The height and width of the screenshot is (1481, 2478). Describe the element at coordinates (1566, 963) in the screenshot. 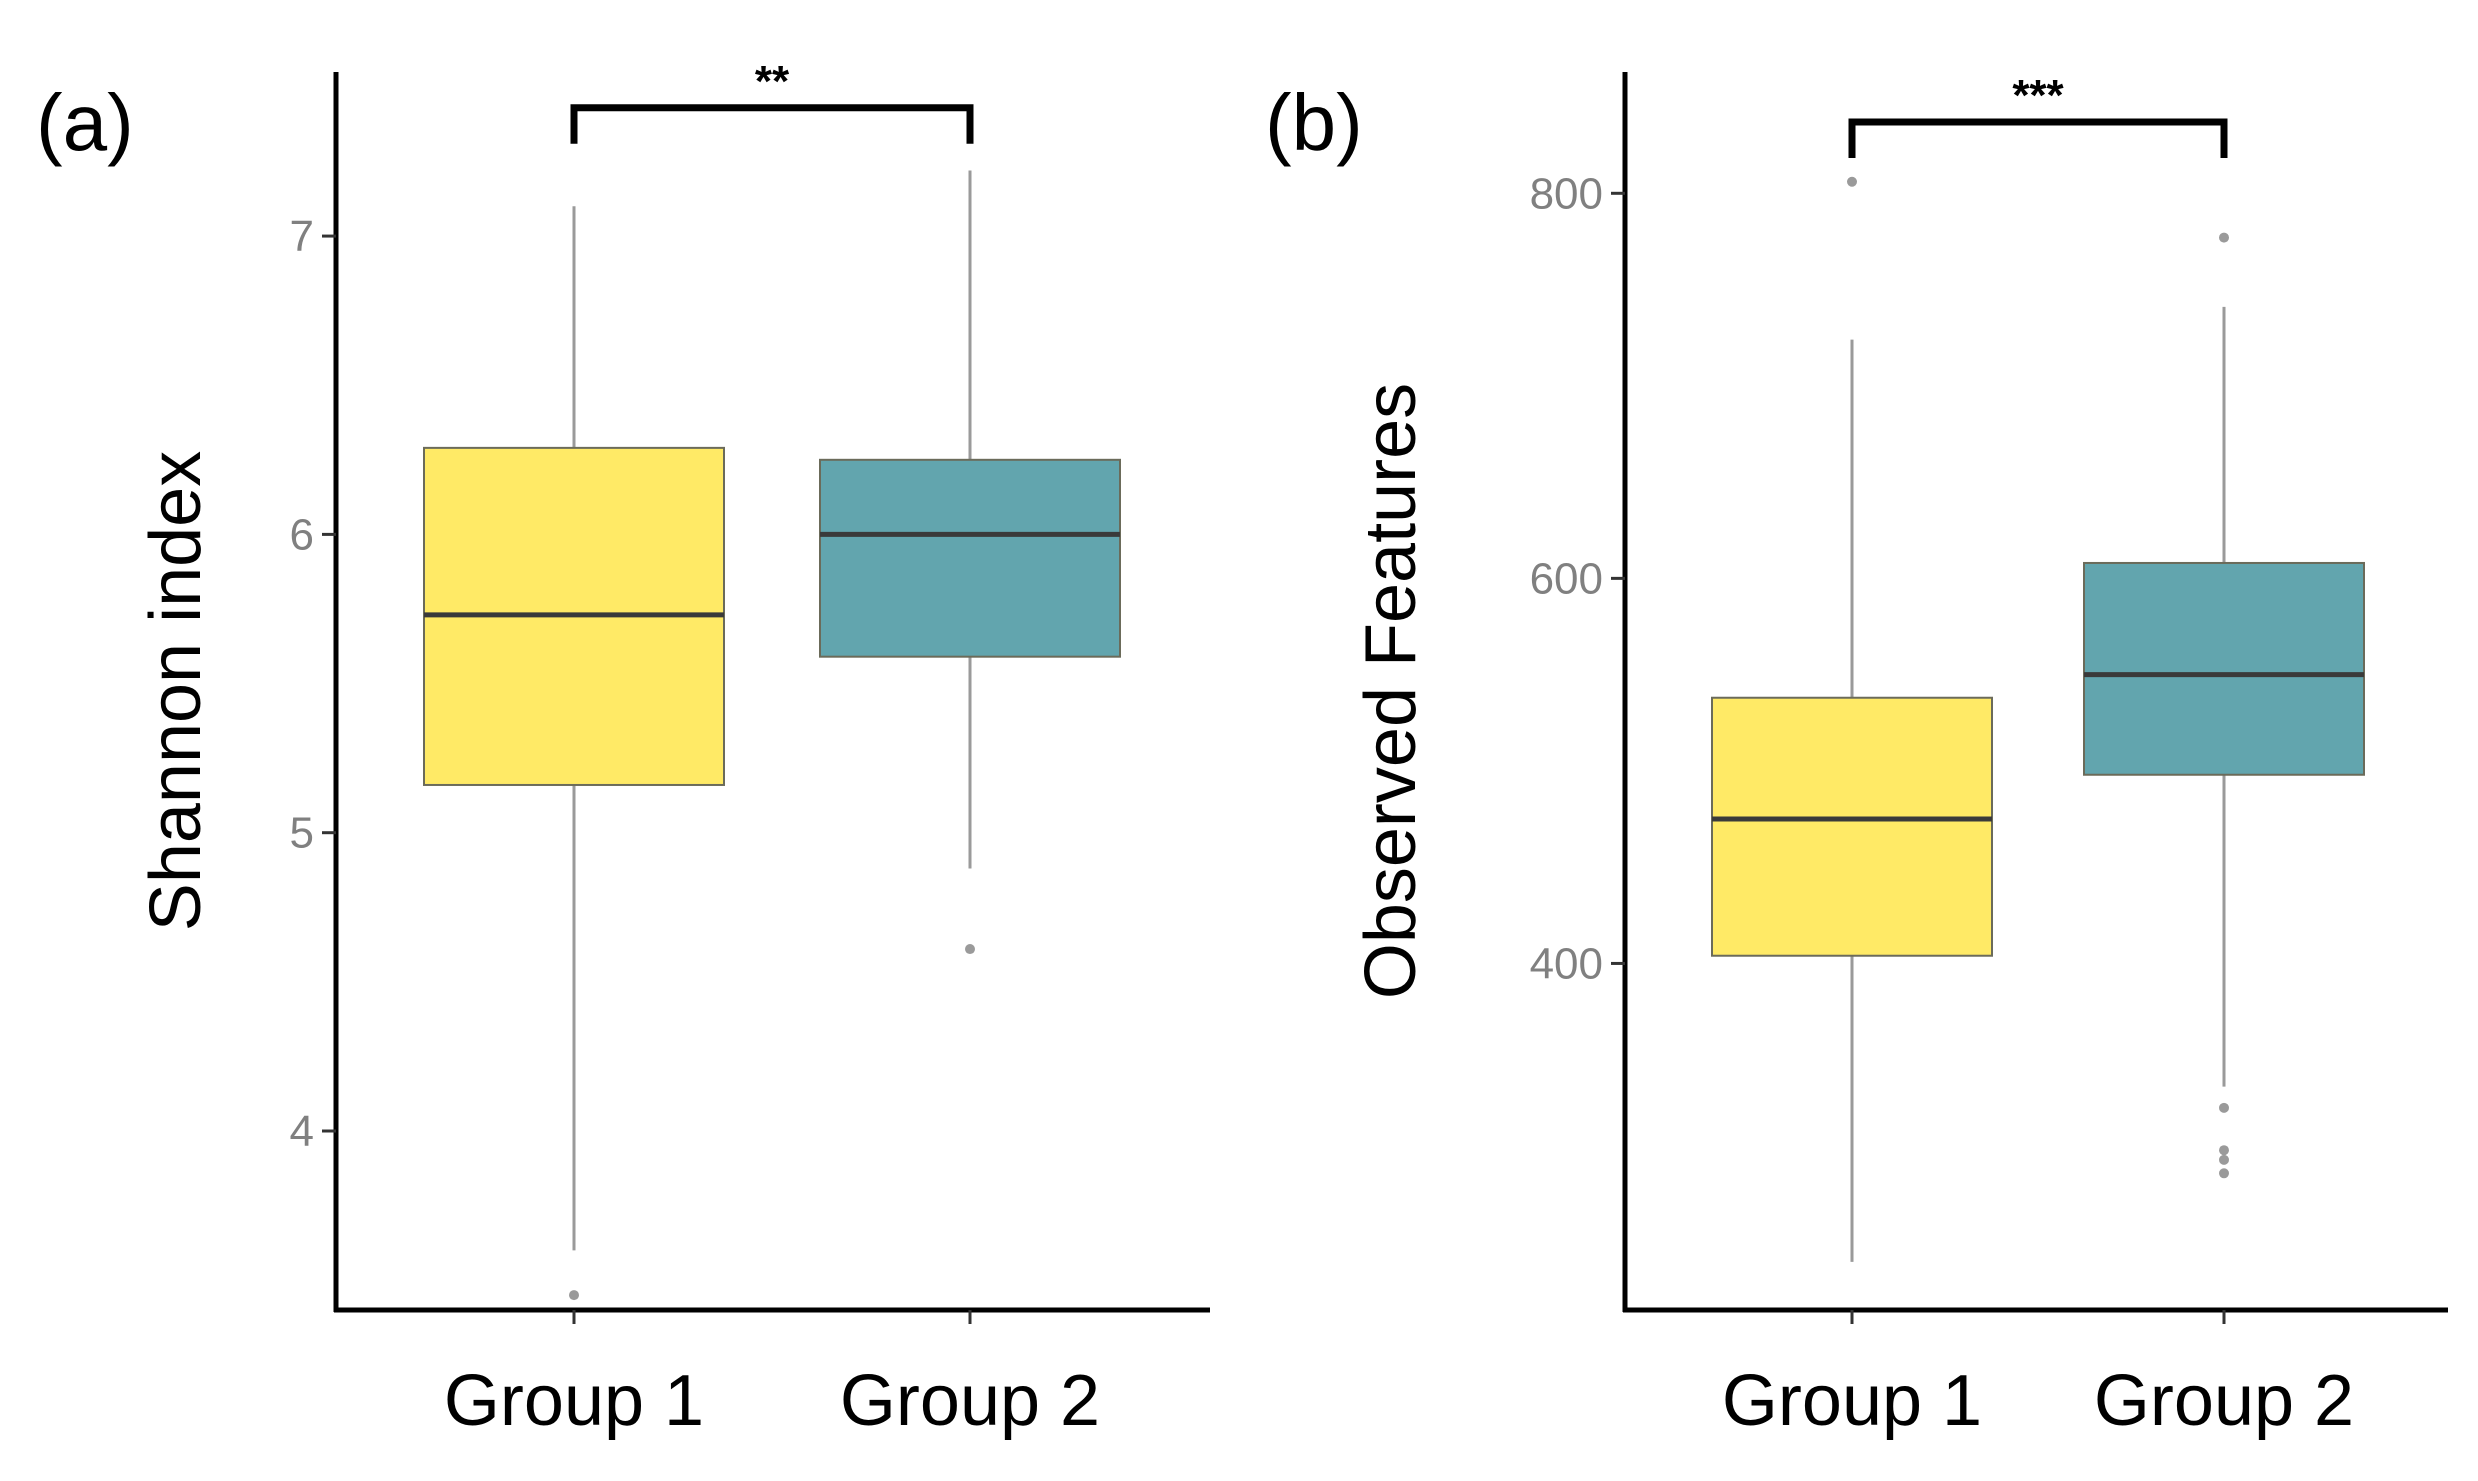

I see `y-tick-label: 400` at that location.